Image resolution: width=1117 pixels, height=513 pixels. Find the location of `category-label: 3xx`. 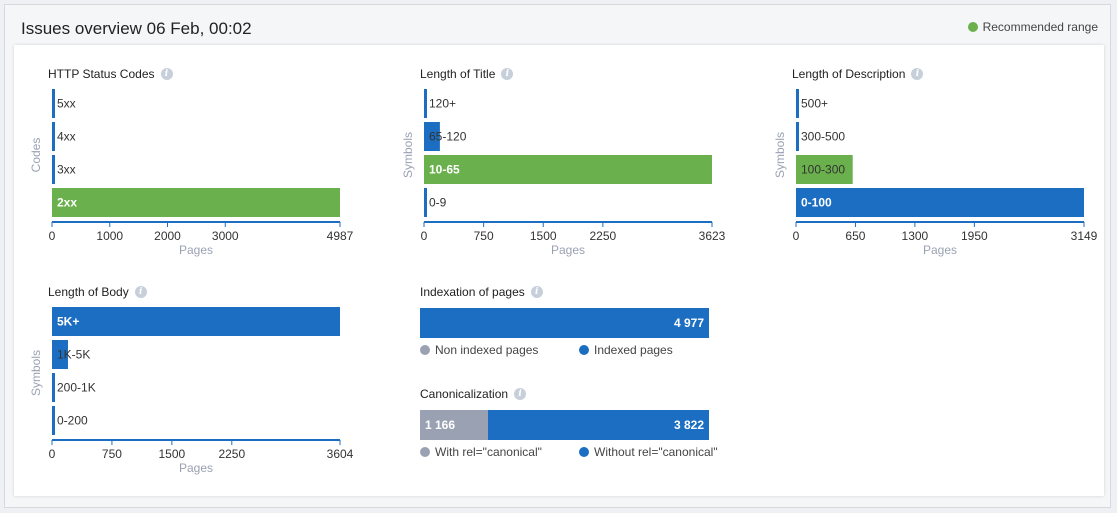

category-label: 3xx is located at coordinates (66, 170).